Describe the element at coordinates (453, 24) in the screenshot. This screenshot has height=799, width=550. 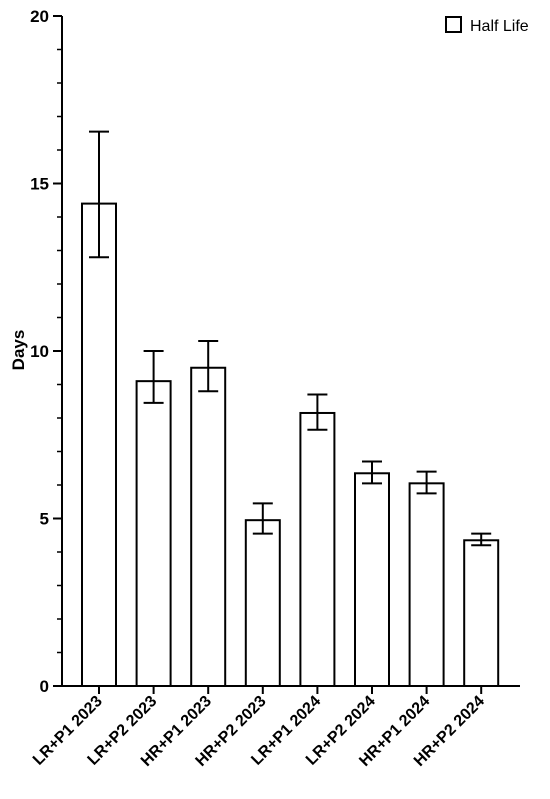
I see `legend-swatch` at that location.